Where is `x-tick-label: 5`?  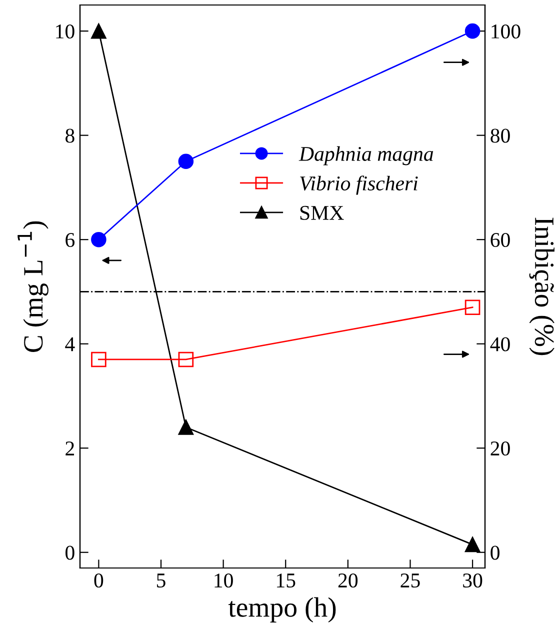
x-tick-label: 5 is located at coordinates (161, 581).